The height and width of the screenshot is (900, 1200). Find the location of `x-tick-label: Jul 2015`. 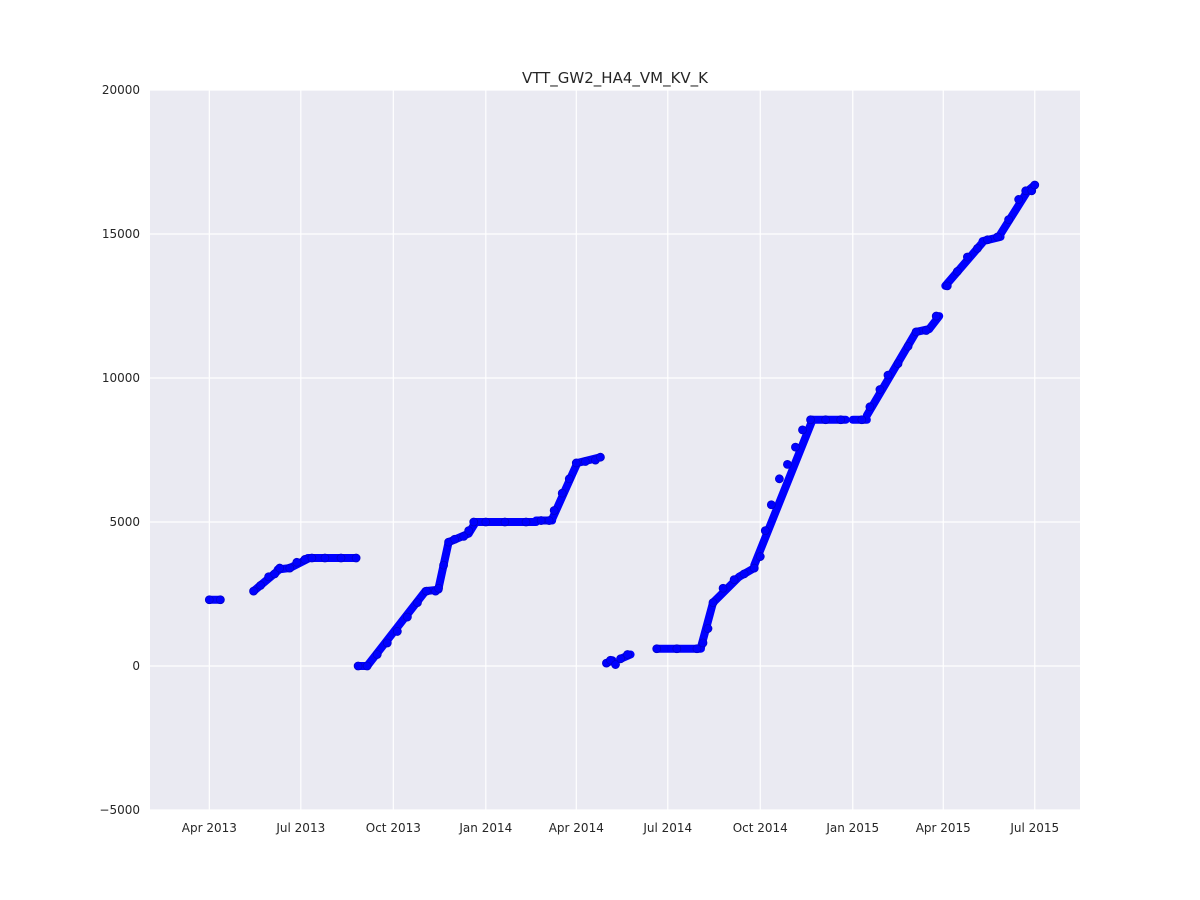

x-tick-label: Jul 2015 is located at coordinates (1034, 828).